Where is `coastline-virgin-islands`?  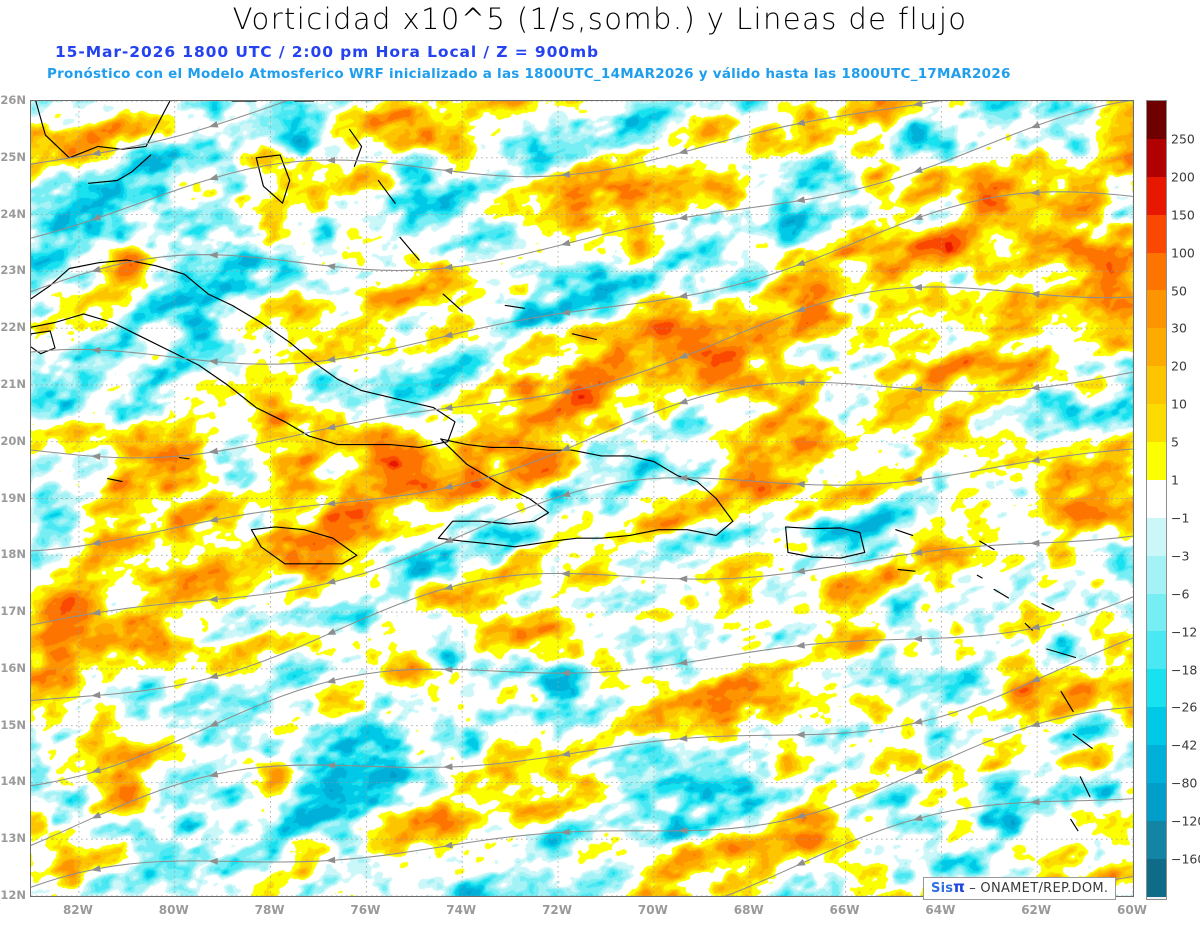
coastline-virgin-islands is located at coordinates (904, 532).